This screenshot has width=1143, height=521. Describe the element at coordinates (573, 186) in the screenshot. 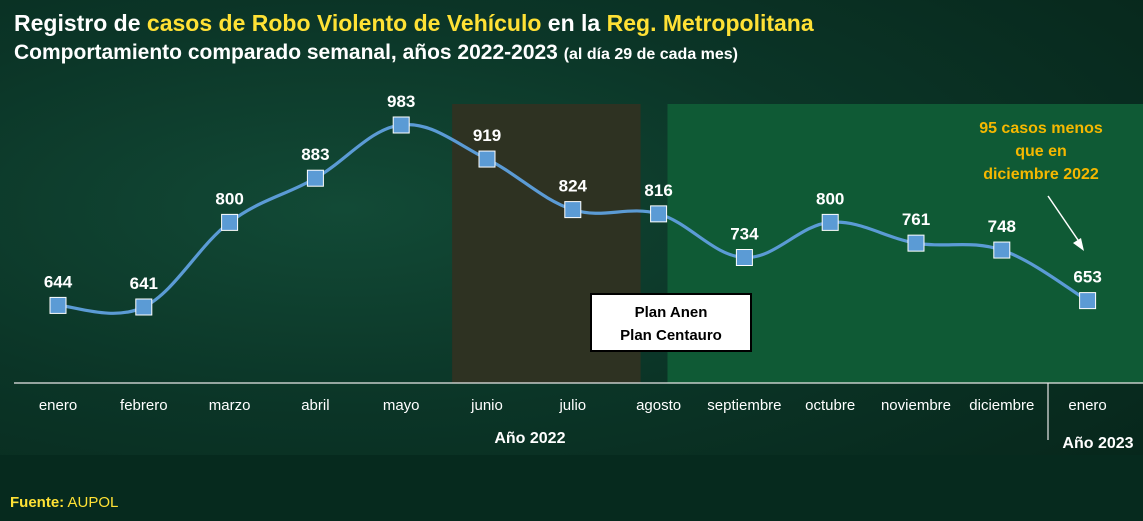

I see `data-label: 824` at that location.